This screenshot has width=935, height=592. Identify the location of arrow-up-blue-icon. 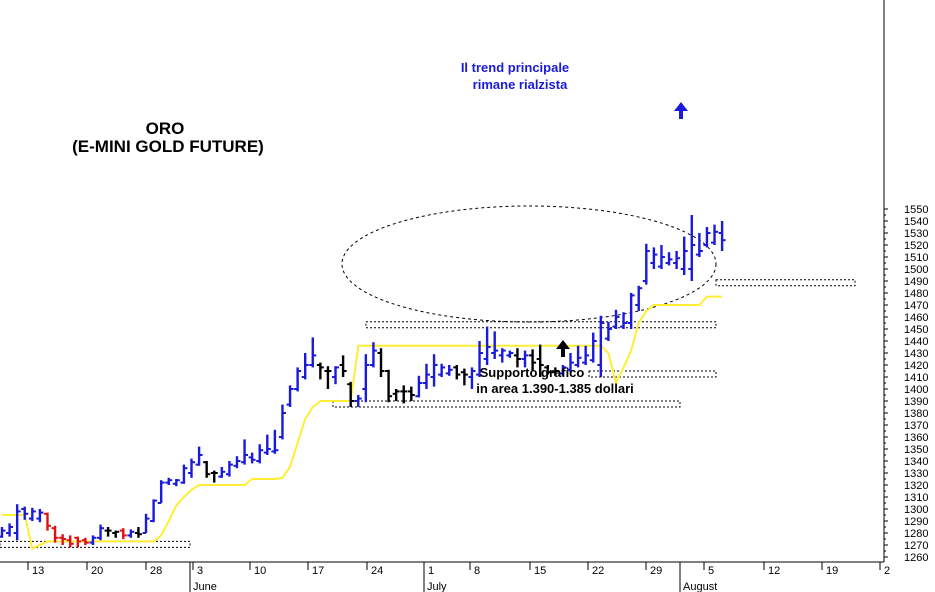
(681, 110).